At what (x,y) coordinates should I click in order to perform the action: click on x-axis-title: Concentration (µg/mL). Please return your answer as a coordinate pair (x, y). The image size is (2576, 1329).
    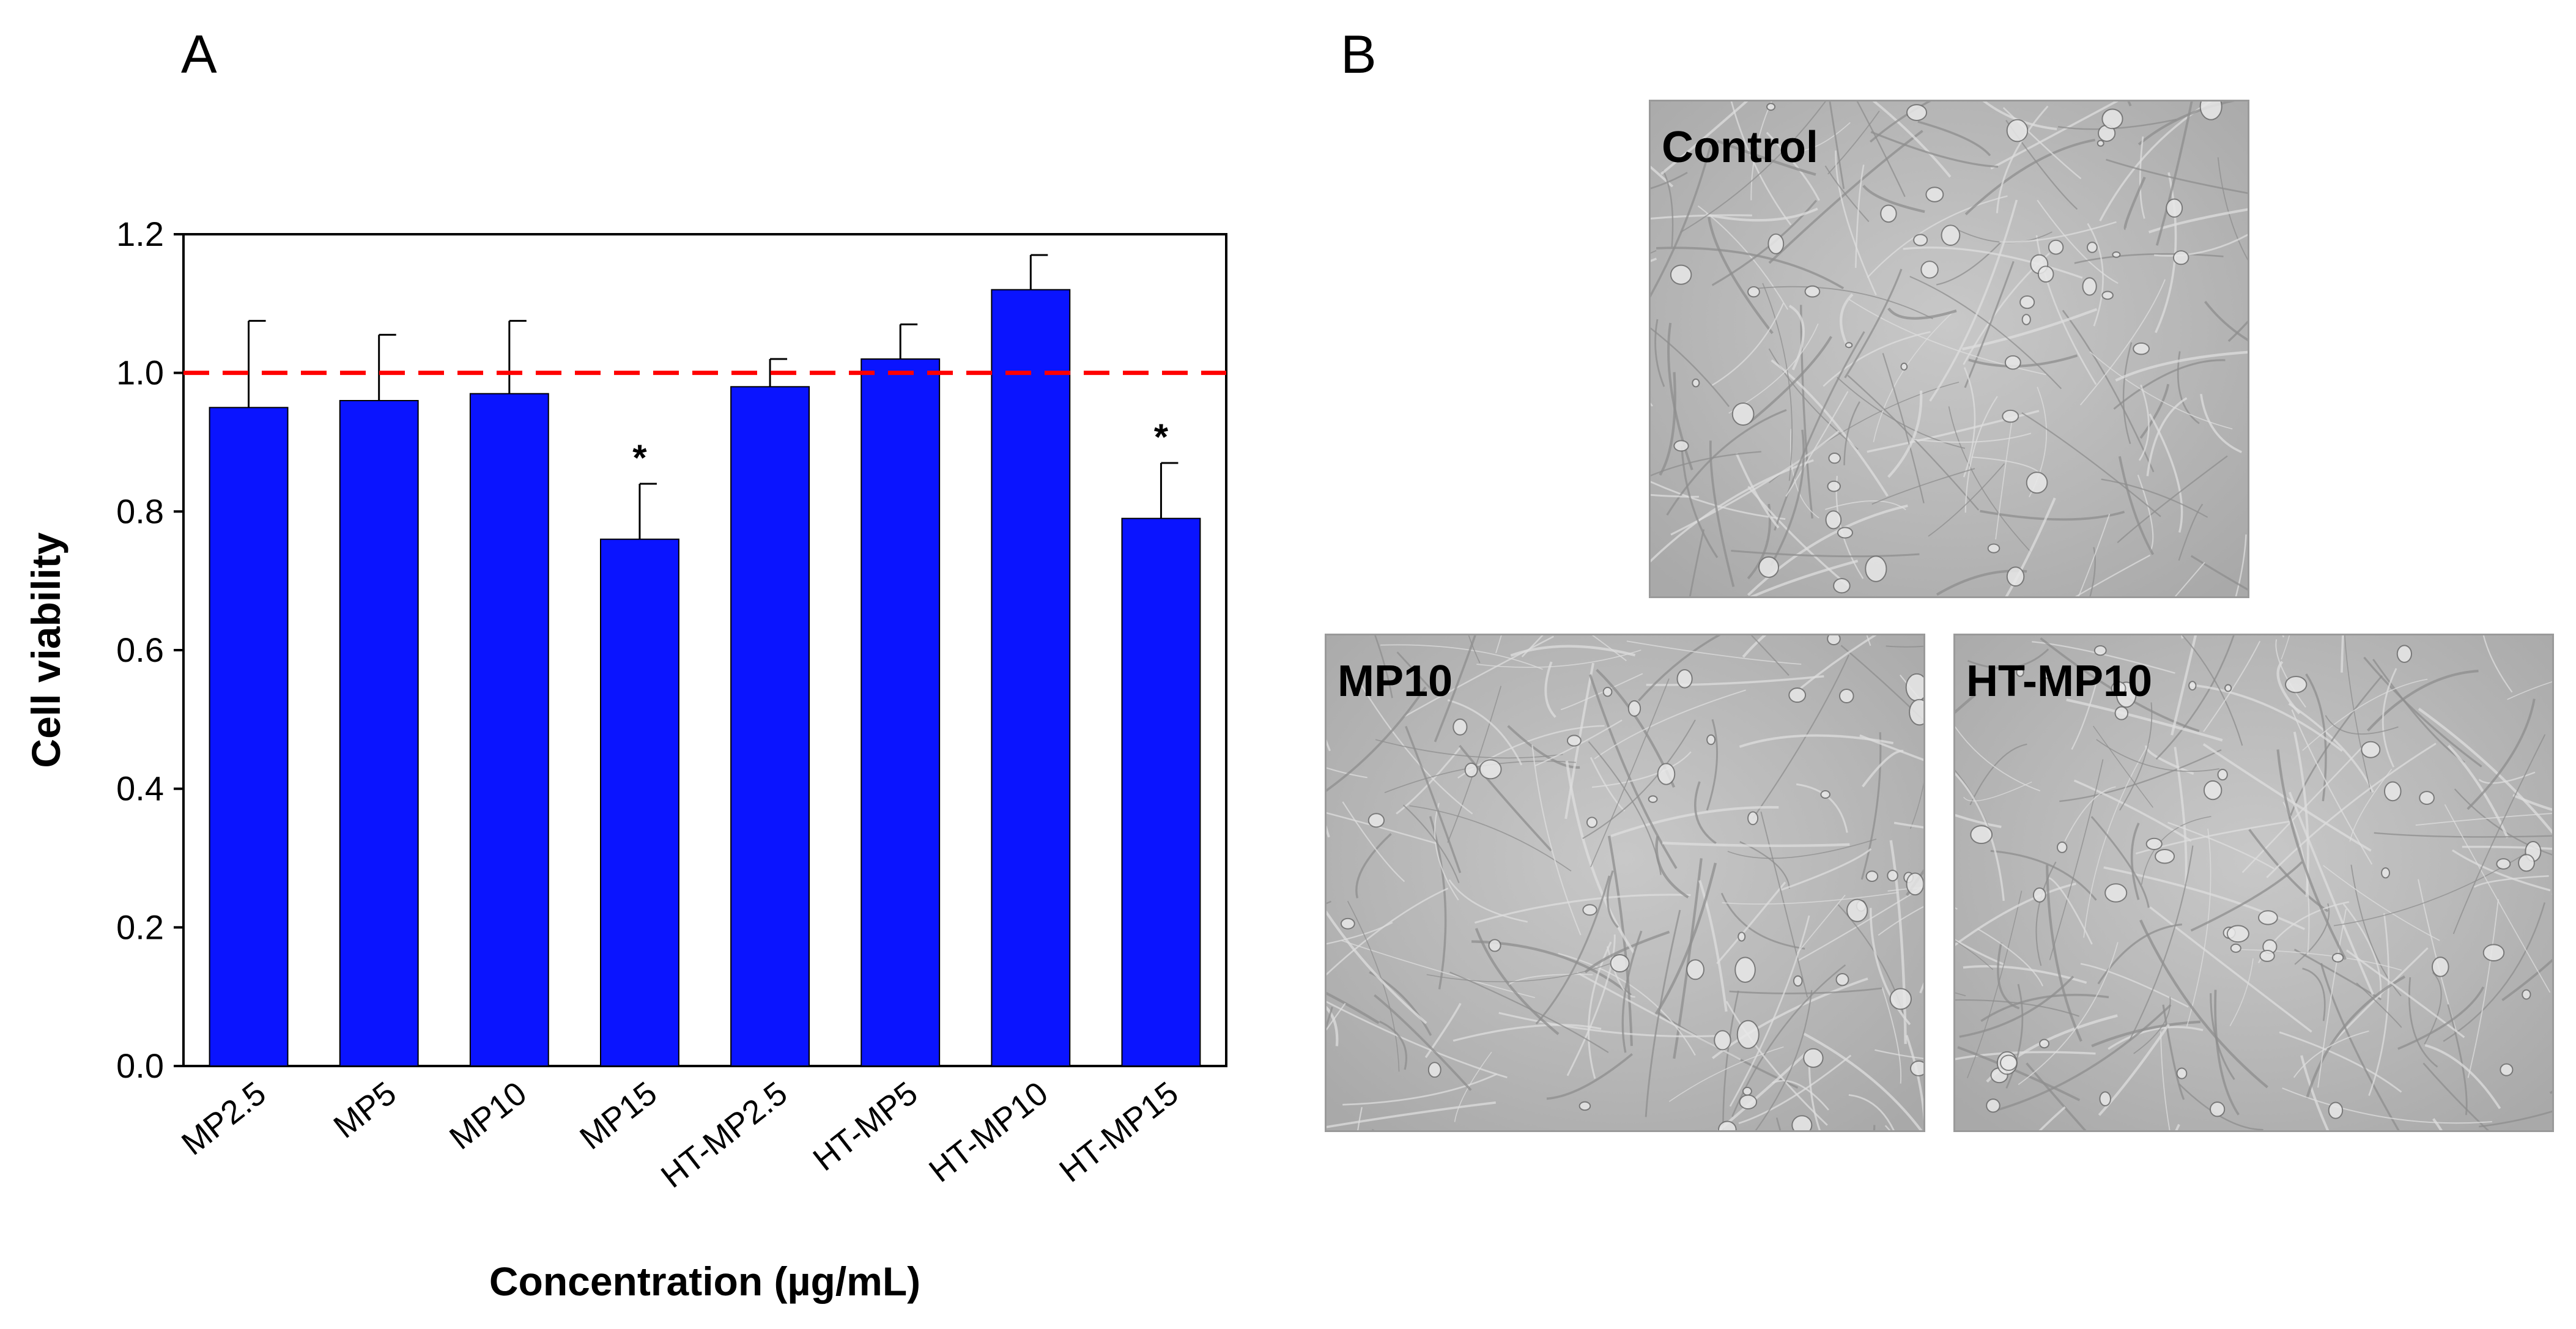
    Looking at the image, I should click on (704, 1282).